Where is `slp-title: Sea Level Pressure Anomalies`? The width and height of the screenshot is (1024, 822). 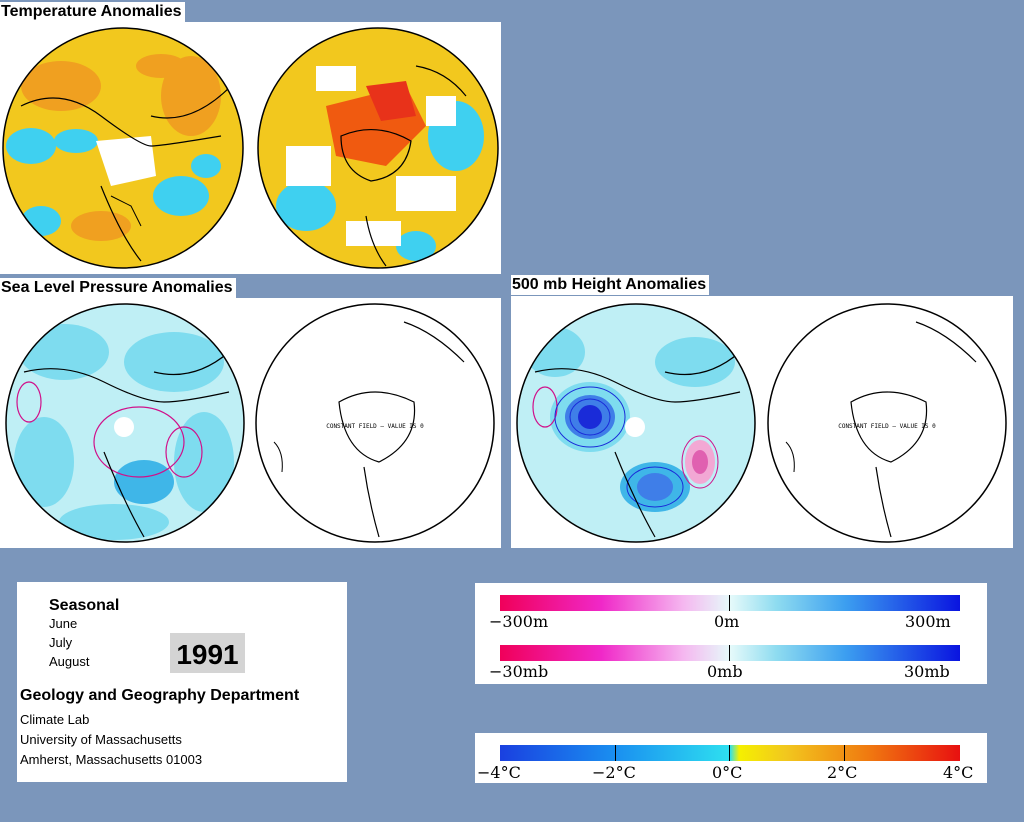
slp-title: Sea Level Pressure Anomalies is located at coordinates (118, 288).